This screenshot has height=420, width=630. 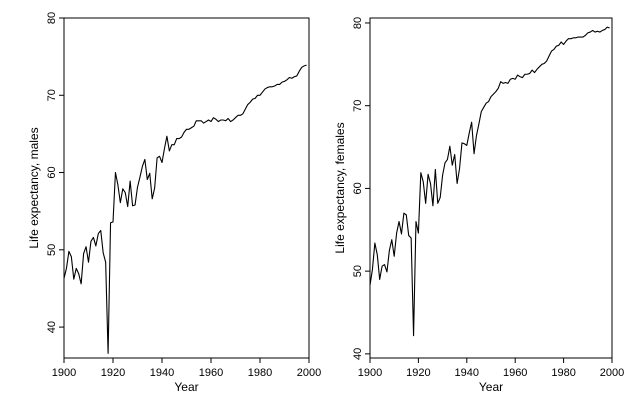 What do you see at coordinates (358, 23) in the screenshot?
I see `females-y-tick-label: 80` at bounding box center [358, 23].